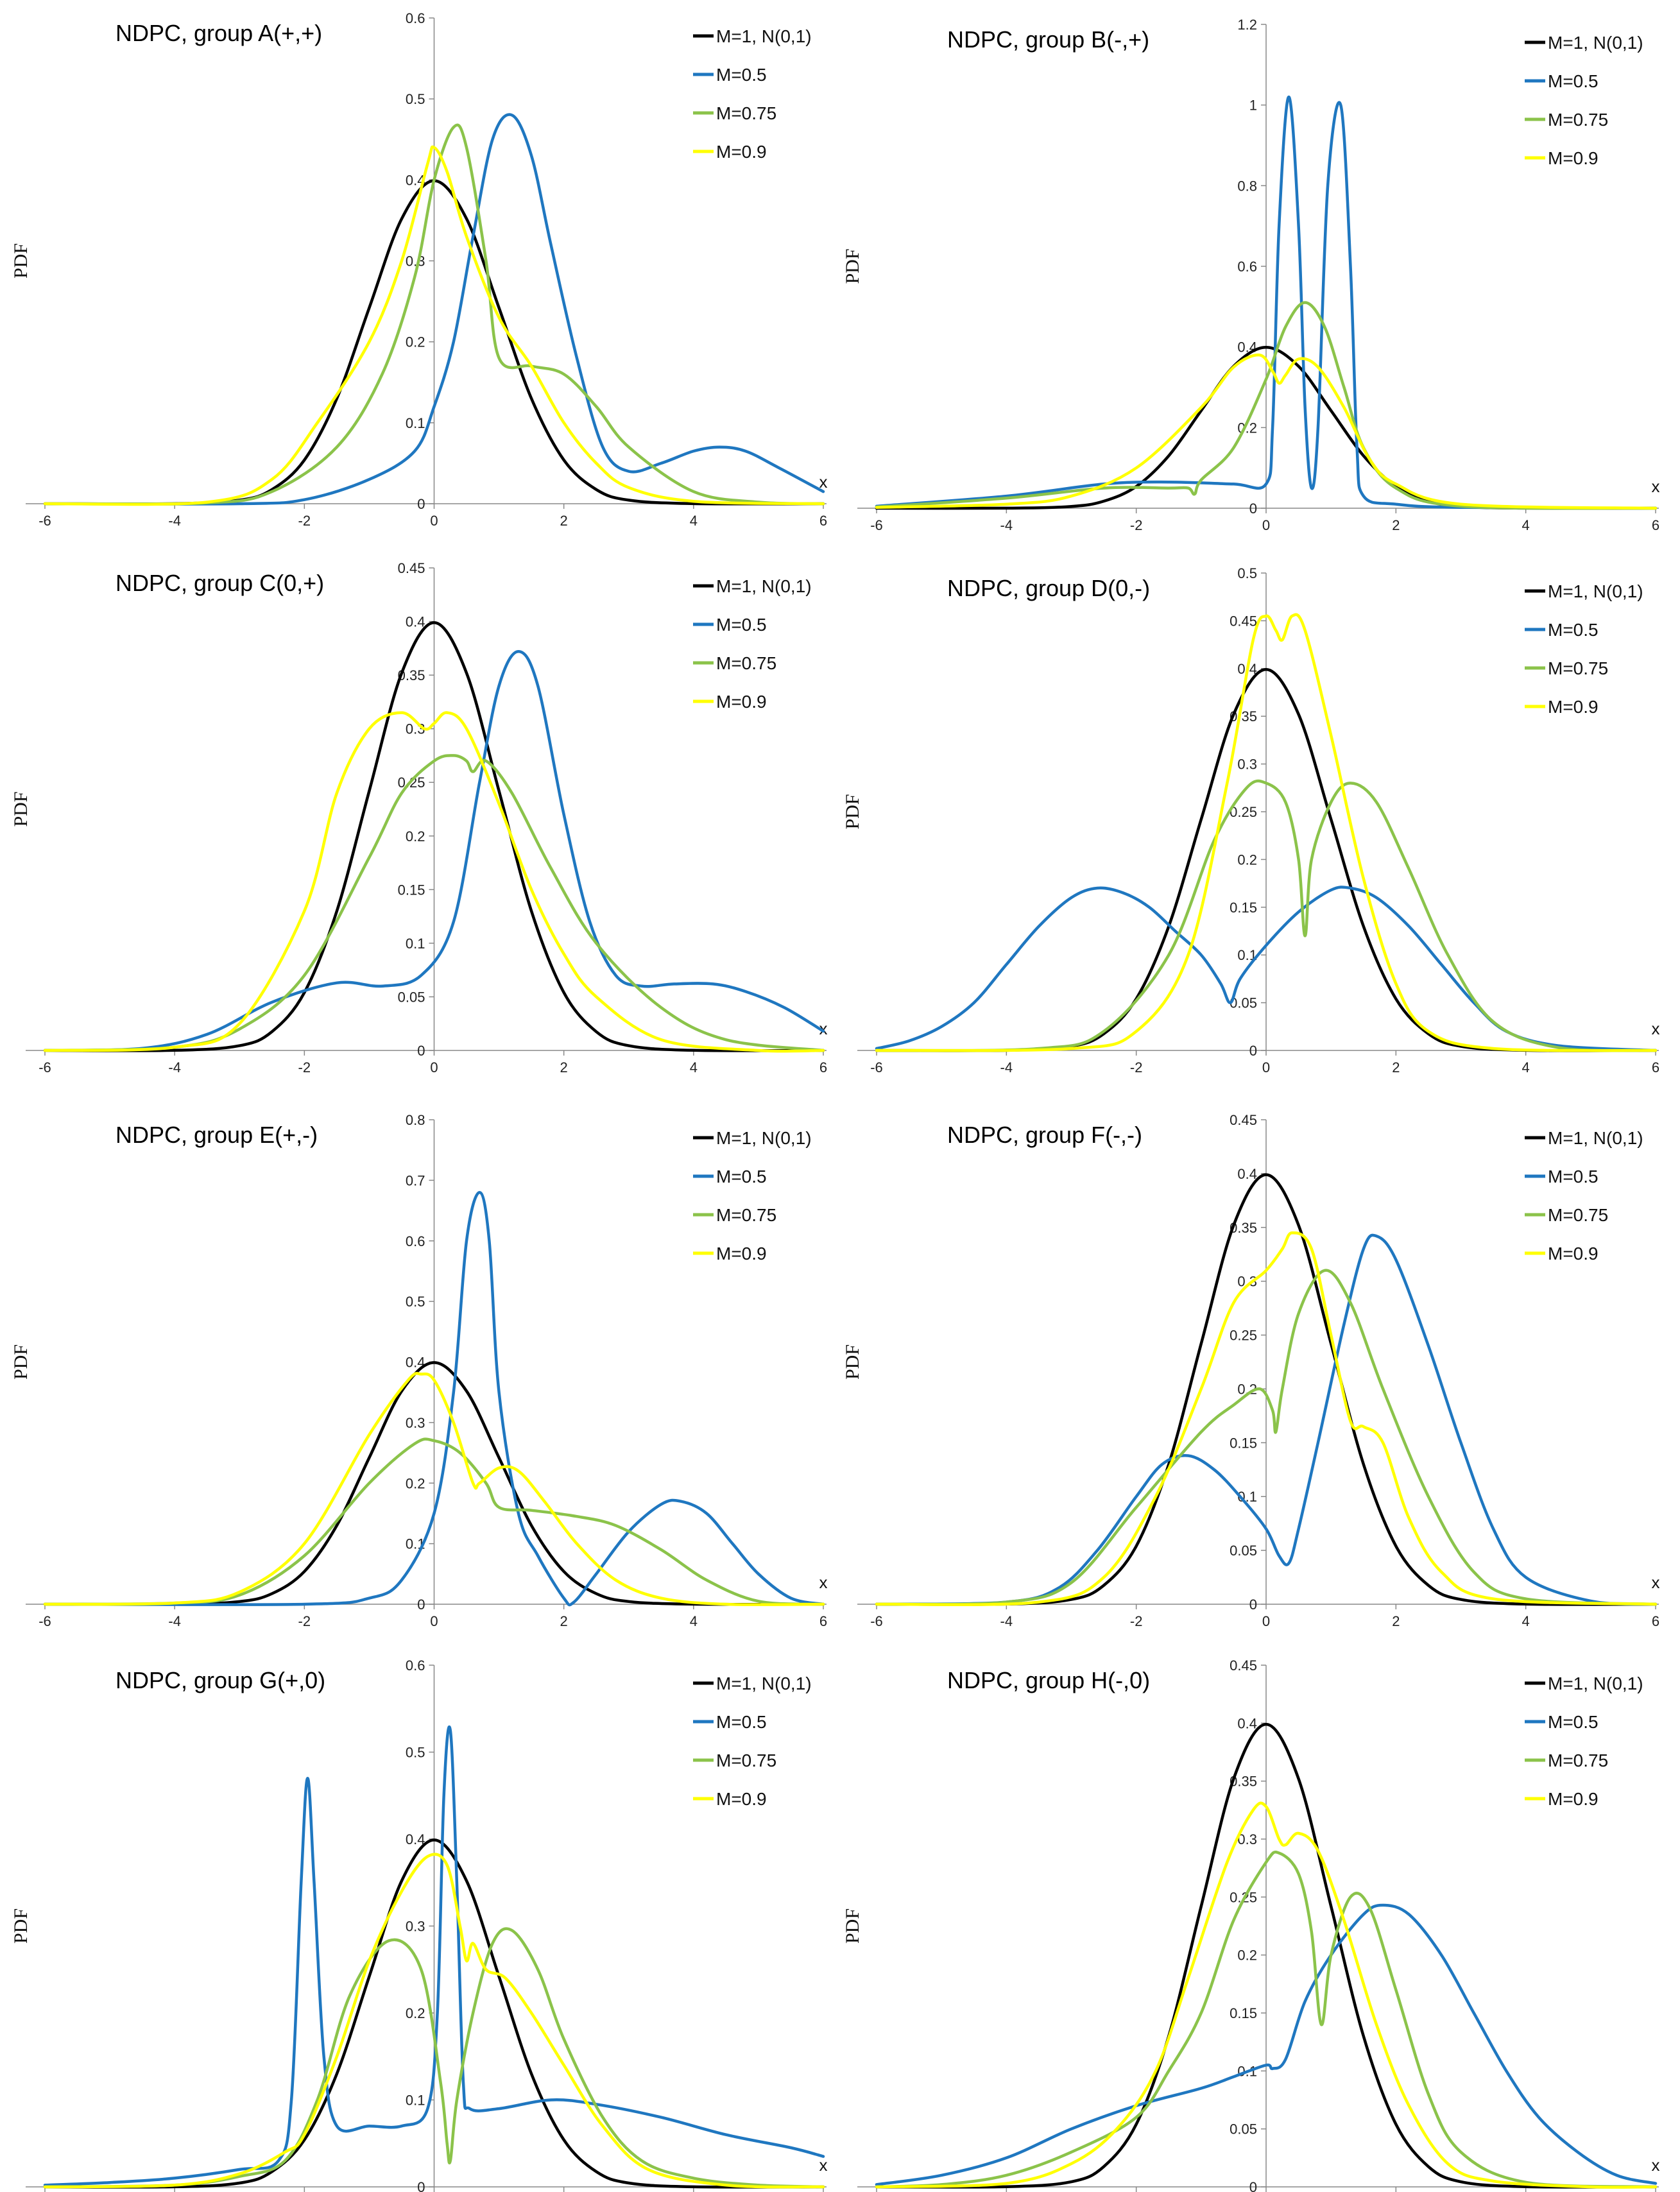 Image resolution: width=1680 pixels, height=2192 pixels. Describe the element at coordinates (1044, 1135) in the screenshot. I see `chart-title: NDPC, group F(-,-)` at that location.